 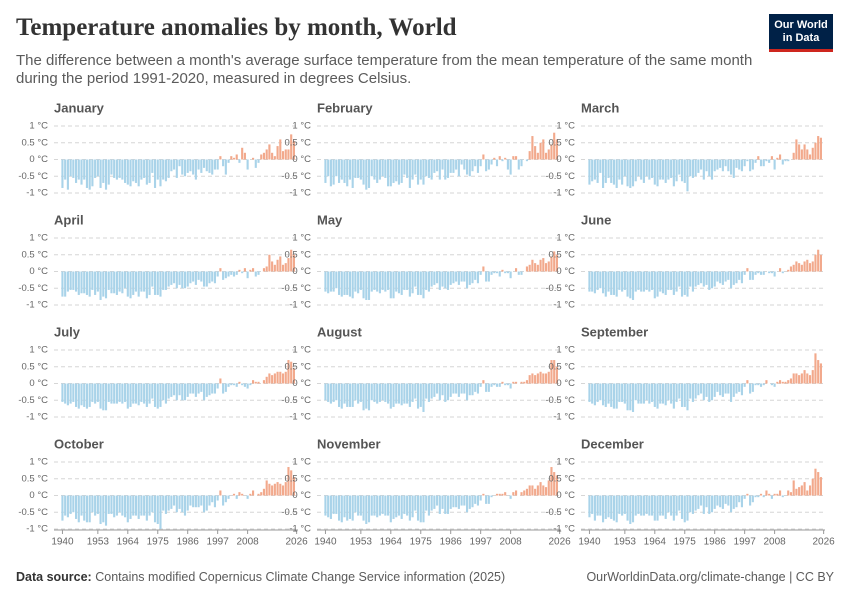 I want to click on y-tick-label: -0.5 °C, so click(x=33, y=512).